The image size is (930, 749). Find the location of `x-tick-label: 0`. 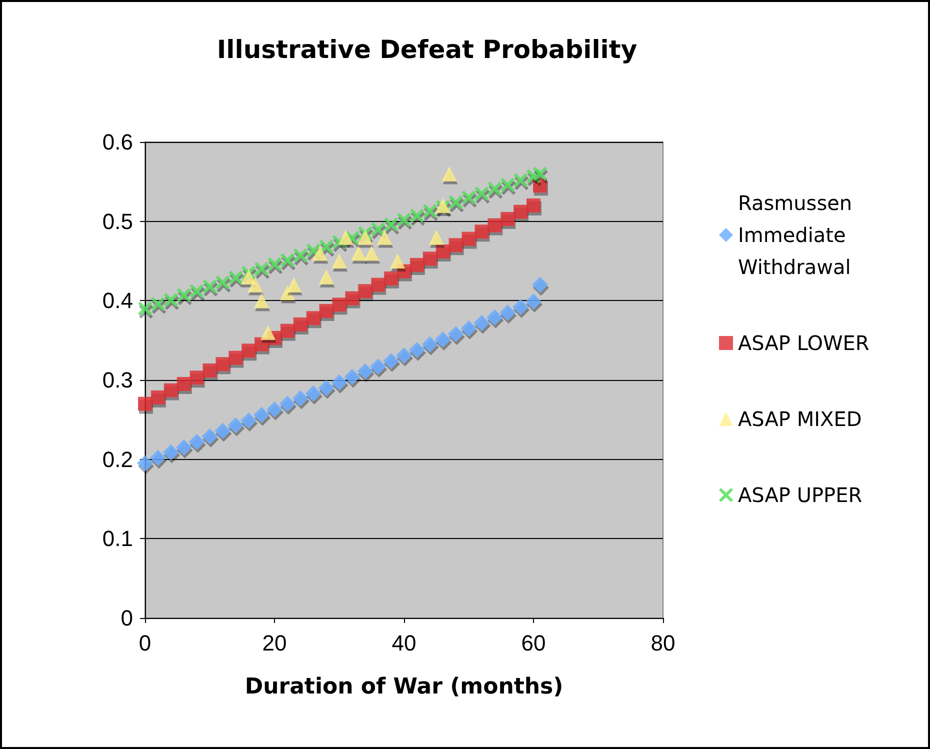

x-tick-label: 0 is located at coordinates (145, 643).